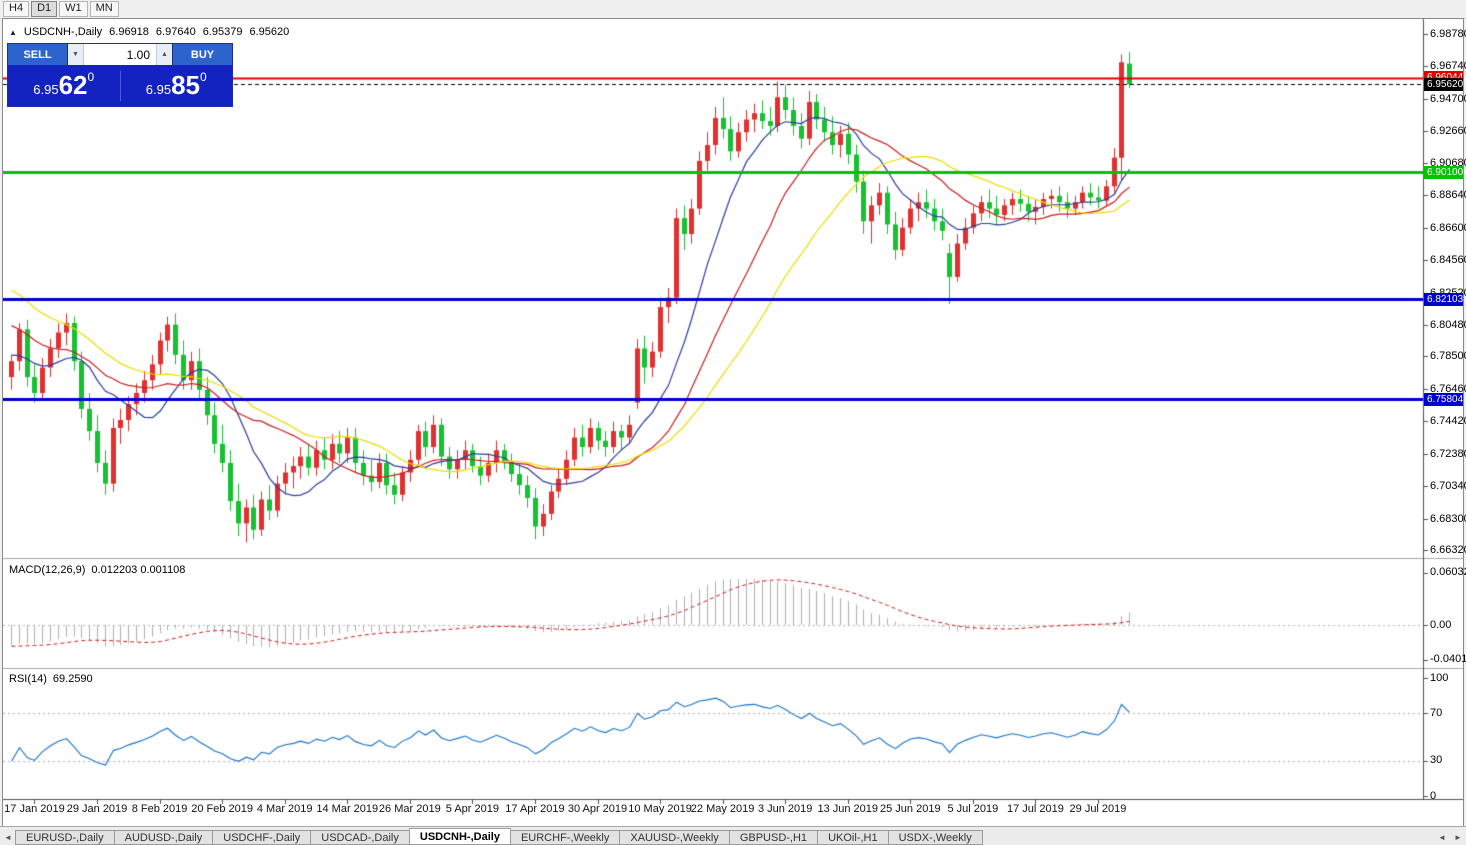 This screenshot has width=1466, height=845. Describe the element at coordinates (1448, 324) in the screenshot. I see `price-axis-label: 6.80480` at that location.